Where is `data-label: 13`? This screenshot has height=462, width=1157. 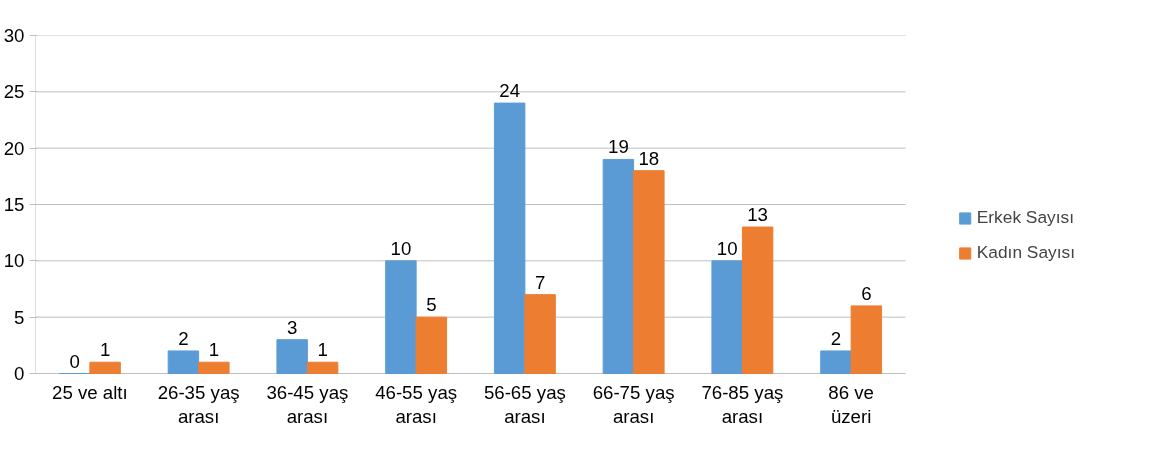
data-label: 13 is located at coordinates (757, 215).